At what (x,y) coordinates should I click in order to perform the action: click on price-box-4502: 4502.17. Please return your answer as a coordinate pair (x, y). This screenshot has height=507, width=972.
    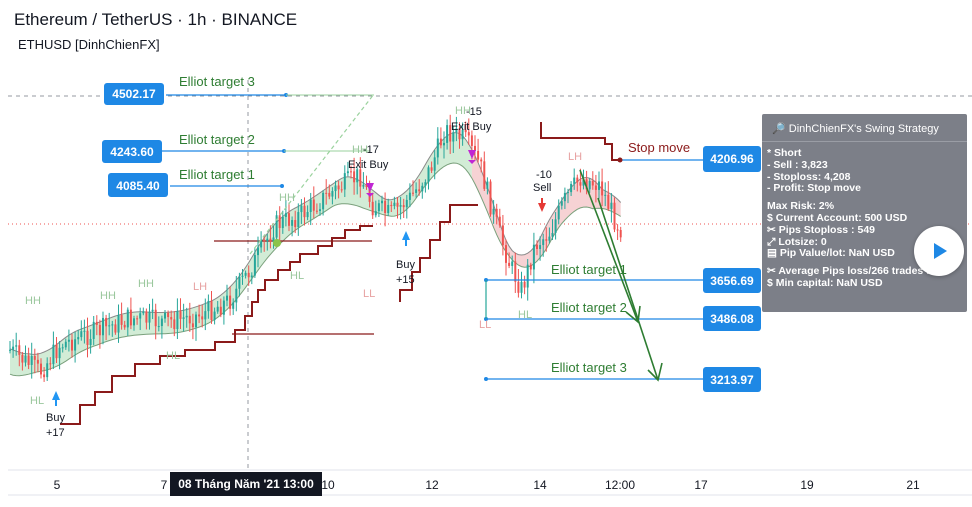
    Looking at the image, I should click on (134, 94).